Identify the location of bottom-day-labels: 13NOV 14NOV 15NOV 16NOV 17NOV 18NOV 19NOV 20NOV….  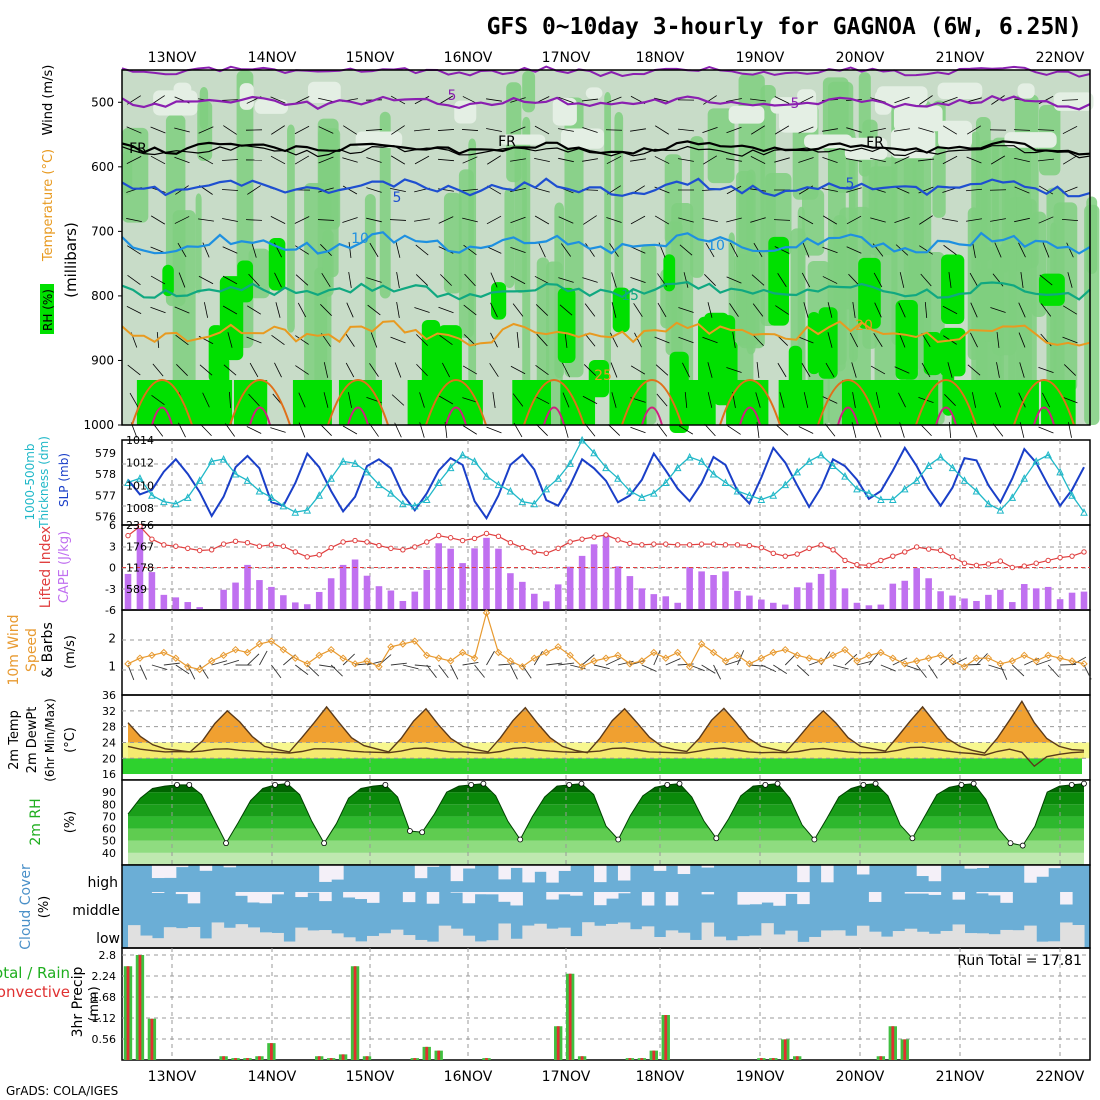
(616, 1077).